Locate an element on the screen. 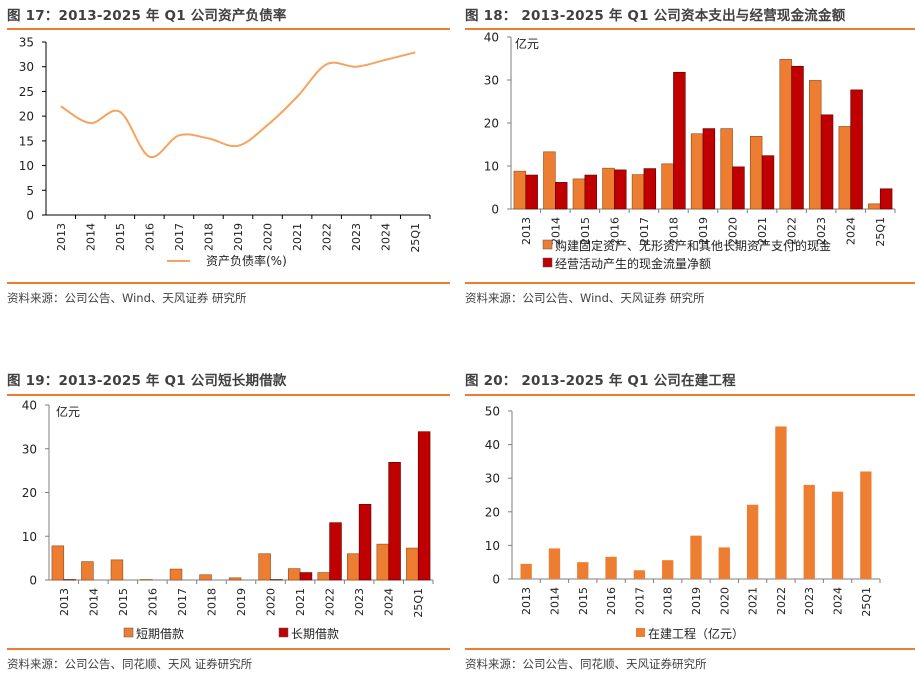  bar-red-2022 is located at coordinates (797, 137).